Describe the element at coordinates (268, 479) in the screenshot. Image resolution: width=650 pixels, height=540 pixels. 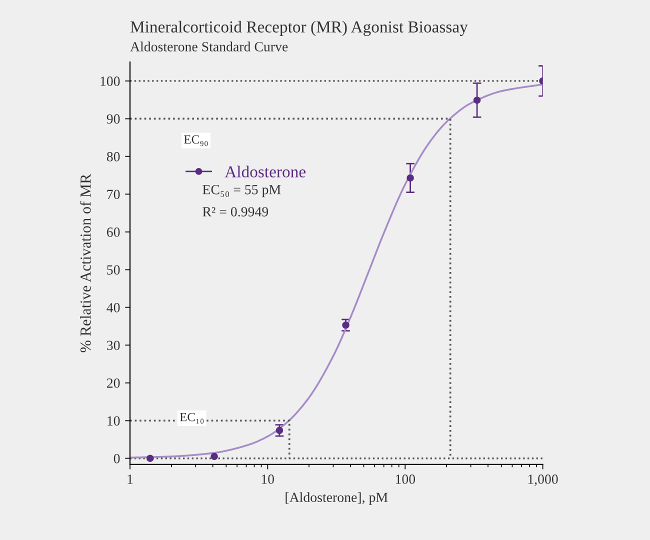
I see `x-tick-label: 10` at that location.